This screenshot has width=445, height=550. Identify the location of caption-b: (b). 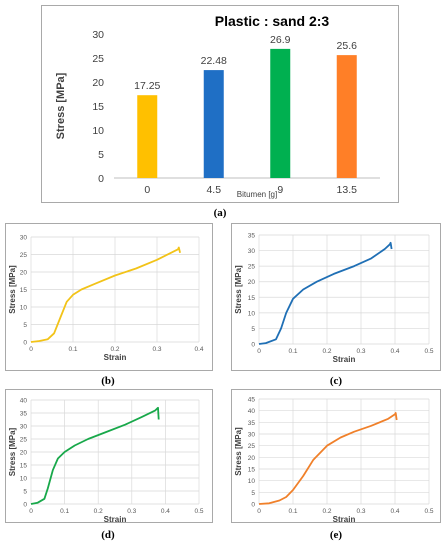
(108, 381).